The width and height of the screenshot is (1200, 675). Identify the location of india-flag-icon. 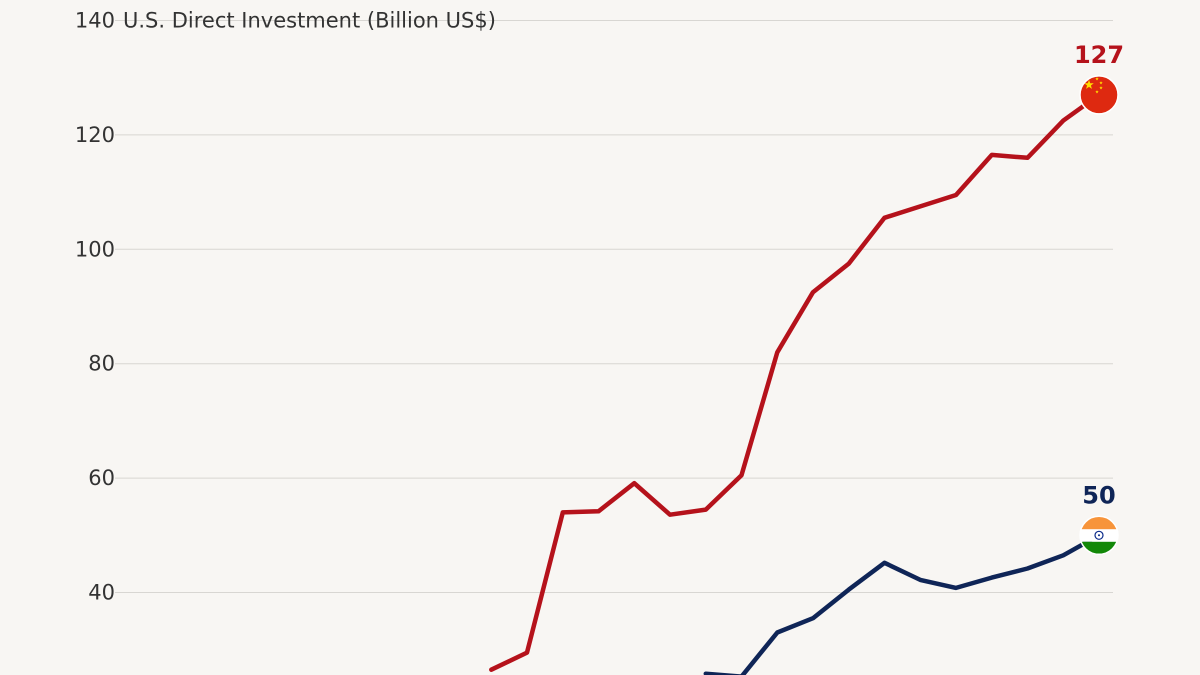
(1099, 535).